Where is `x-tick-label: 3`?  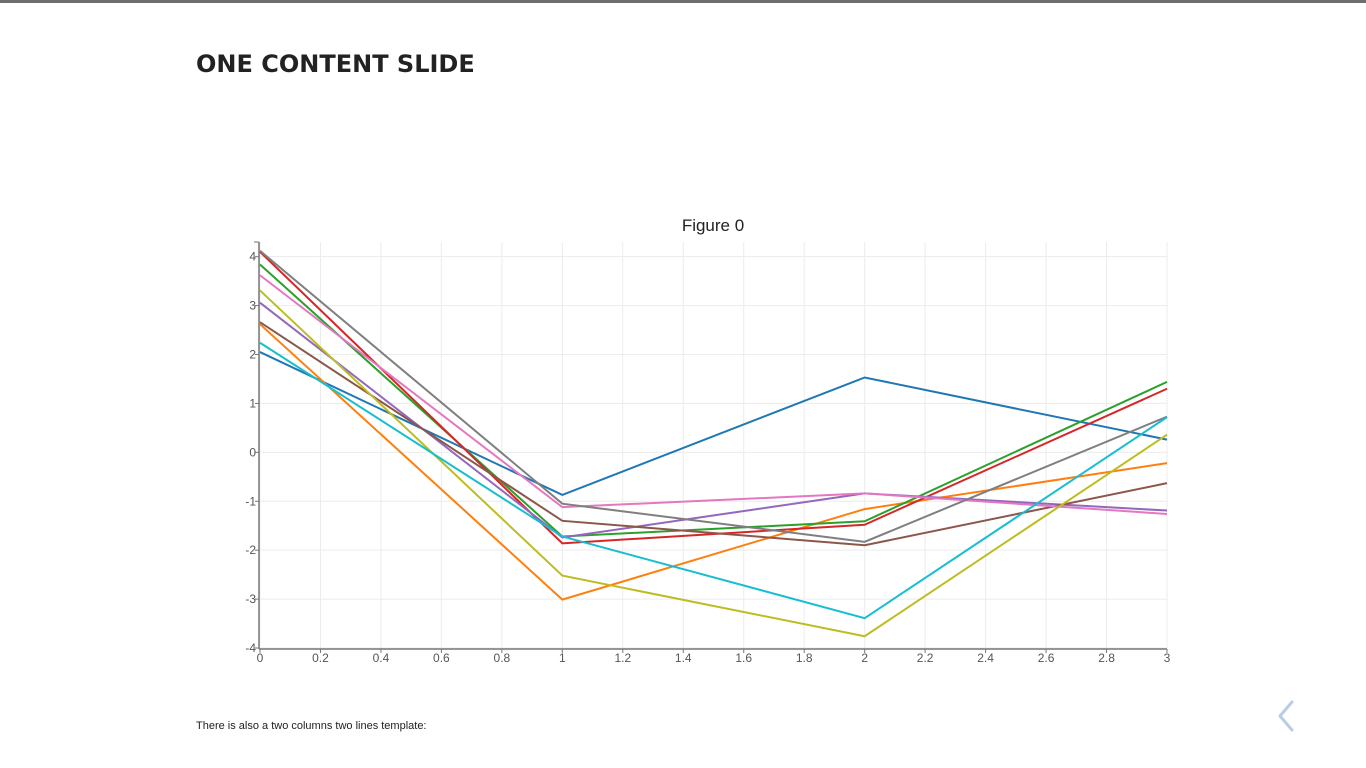 x-tick-label: 3 is located at coordinates (1167, 658).